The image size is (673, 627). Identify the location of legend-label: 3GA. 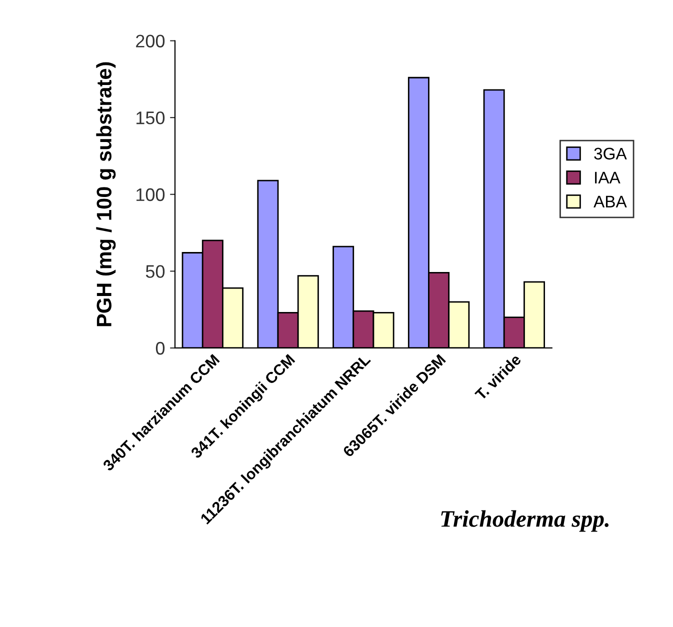
(610, 154).